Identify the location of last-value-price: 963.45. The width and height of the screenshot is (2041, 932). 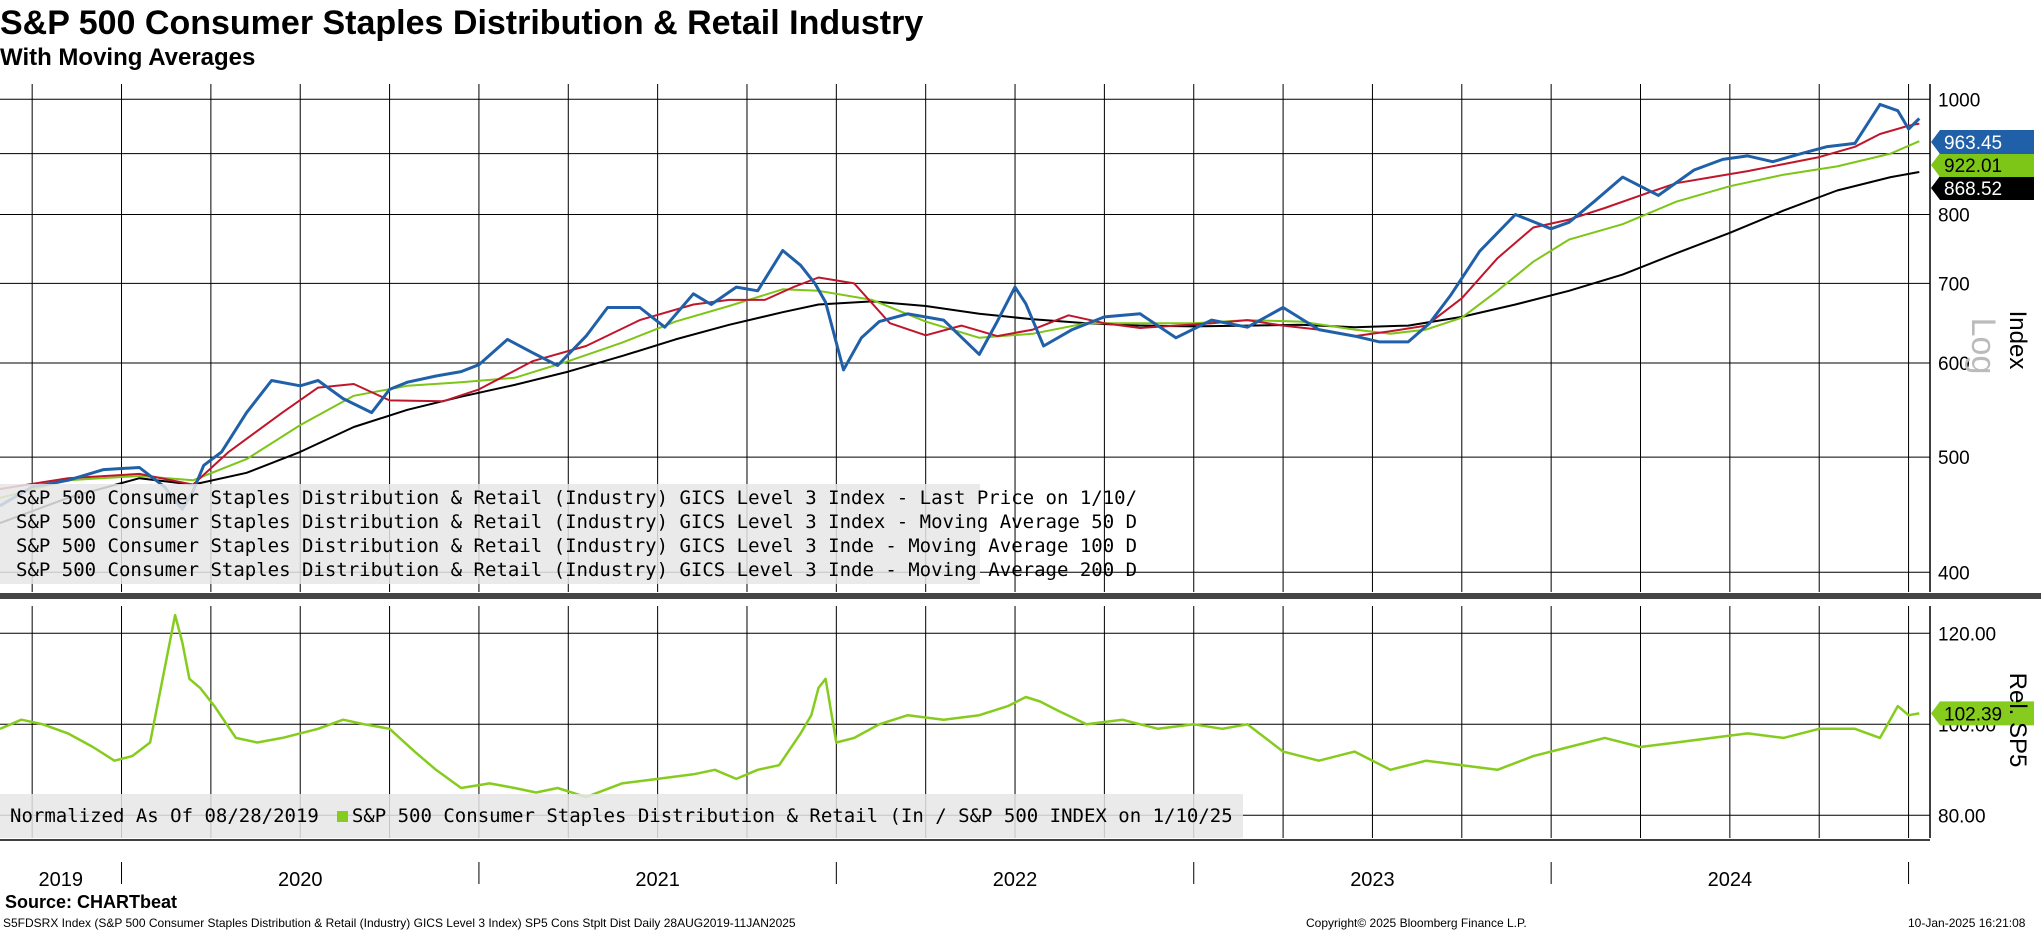
(1982, 142).